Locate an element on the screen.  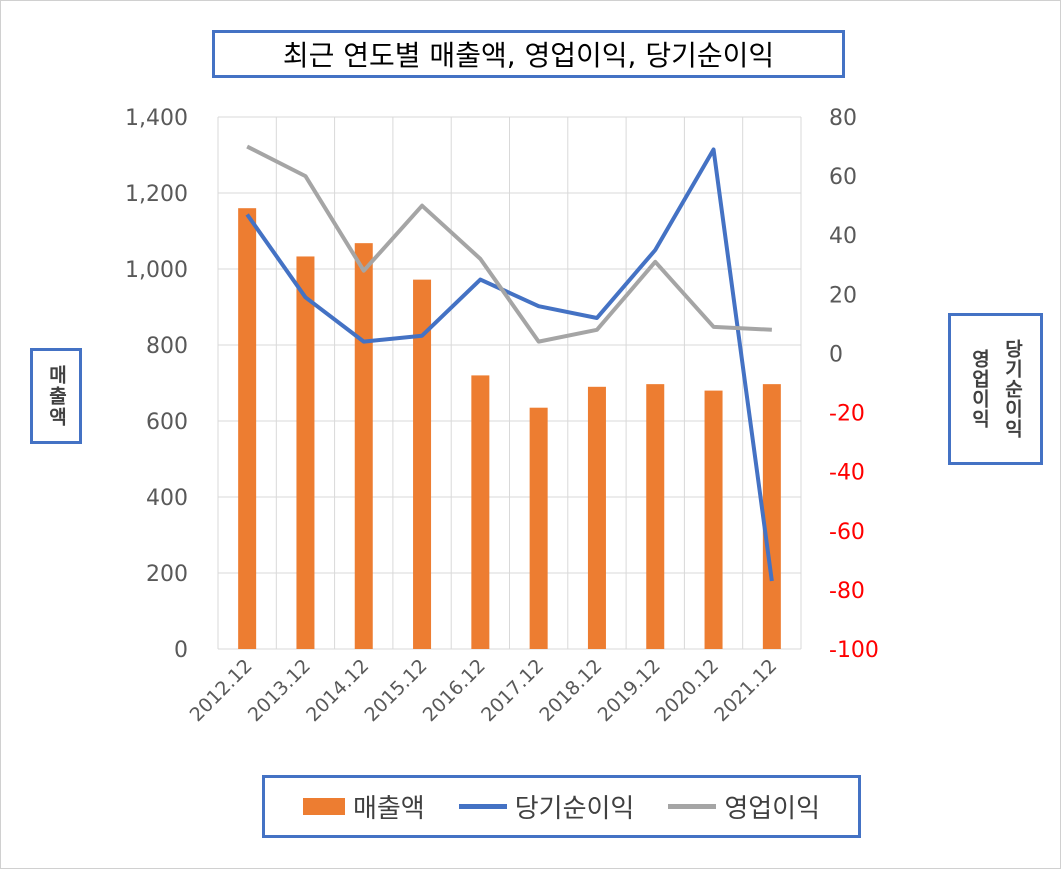
x-tick-label: 2018.12 is located at coordinates (570, 690).